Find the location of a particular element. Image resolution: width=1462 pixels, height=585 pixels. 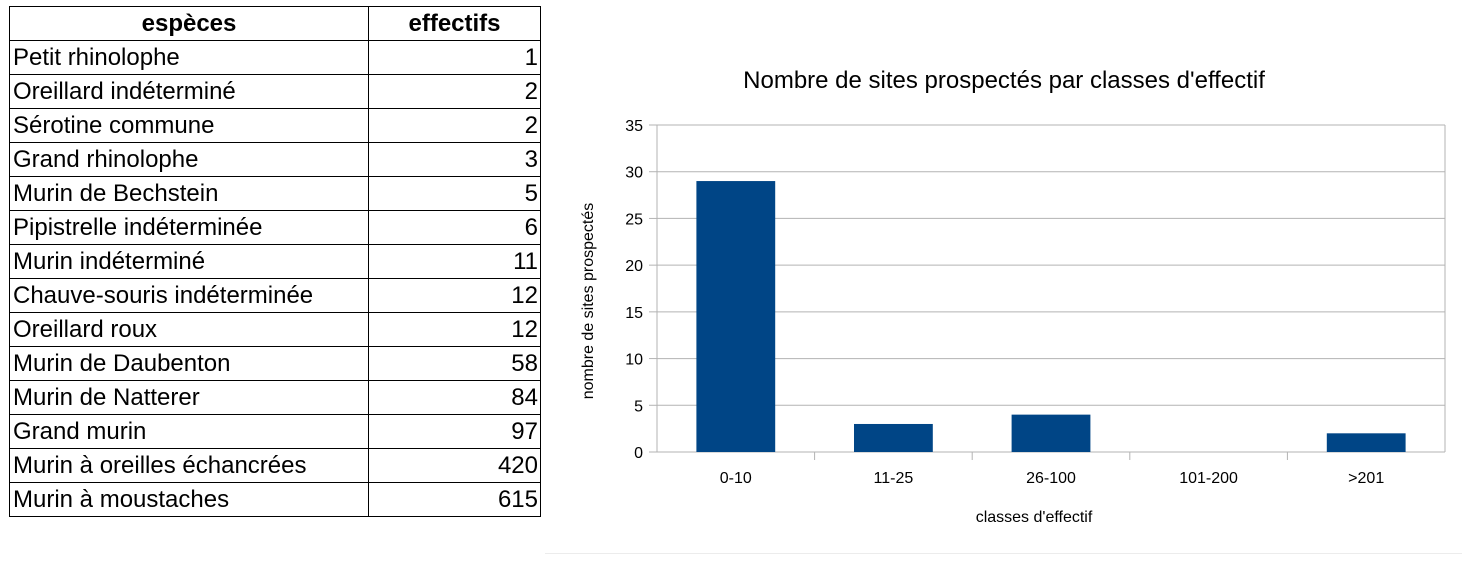

bar->201 is located at coordinates (1366, 442).